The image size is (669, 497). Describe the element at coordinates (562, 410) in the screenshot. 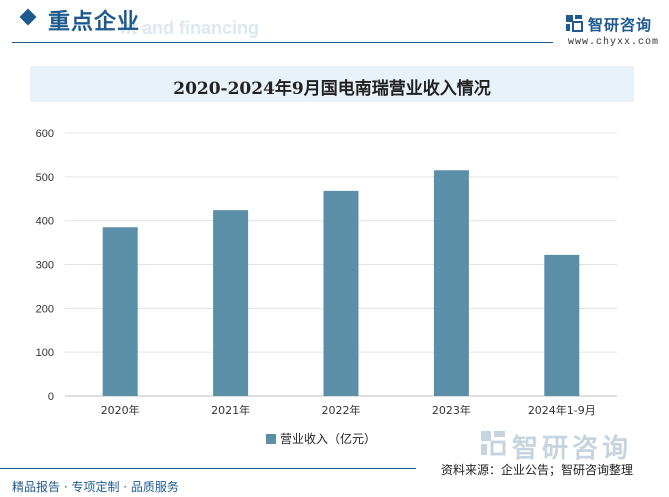

I see `x-tick-label: 2024年1-9月` at that location.